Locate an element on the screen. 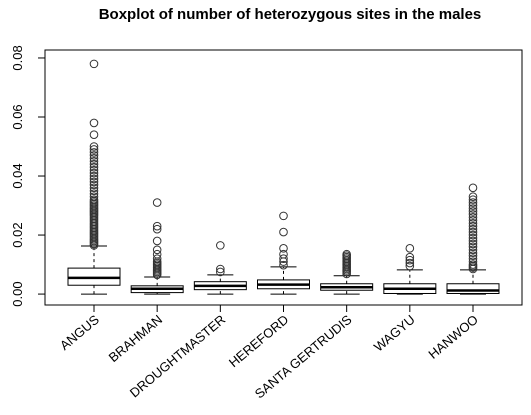 The width and height of the screenshot is (531, 415). y-tick-label: 0.08 is located at coordinates (17, 57).